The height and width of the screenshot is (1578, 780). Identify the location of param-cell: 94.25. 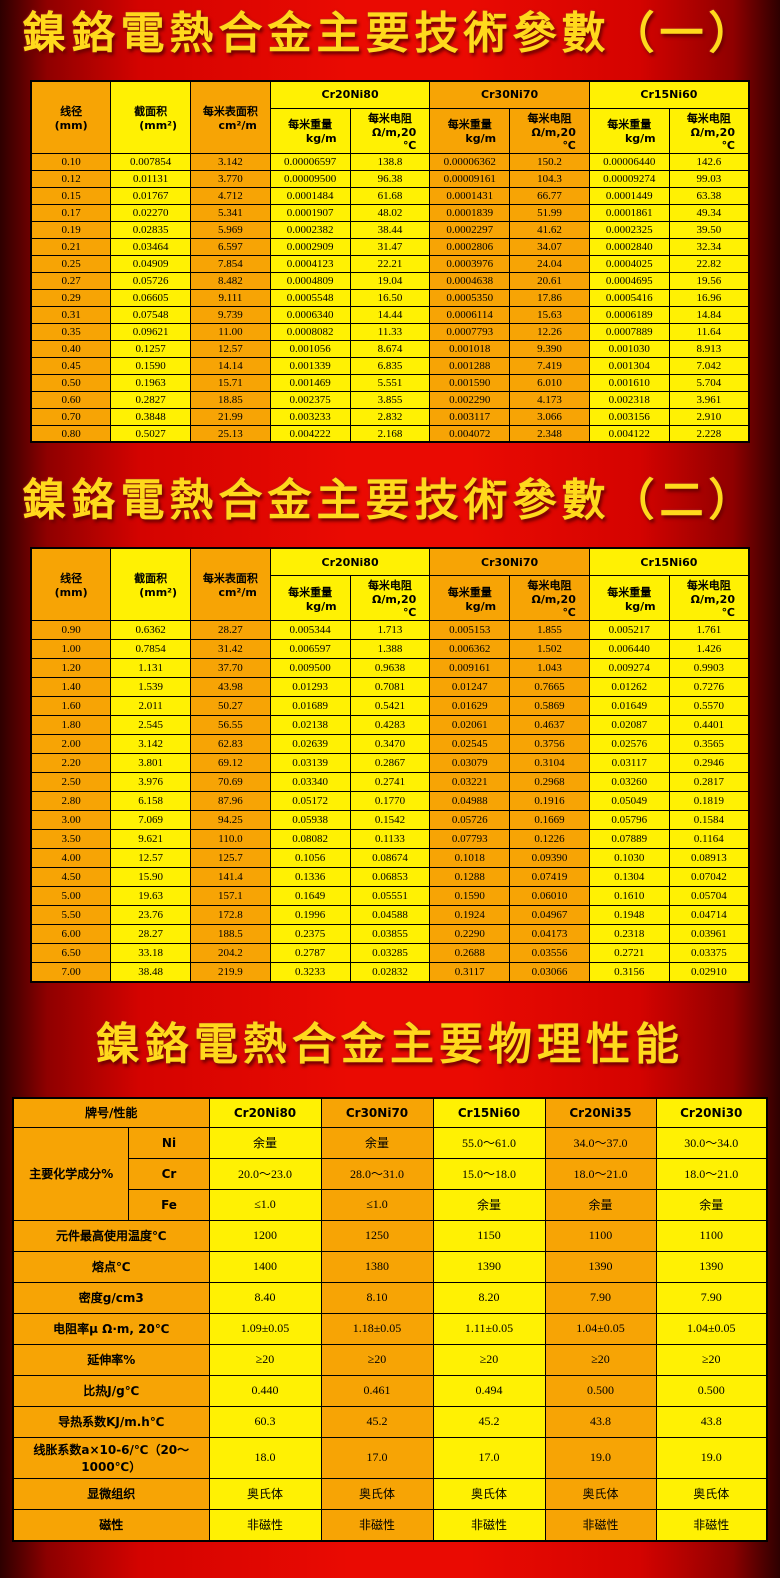
(230, 820).